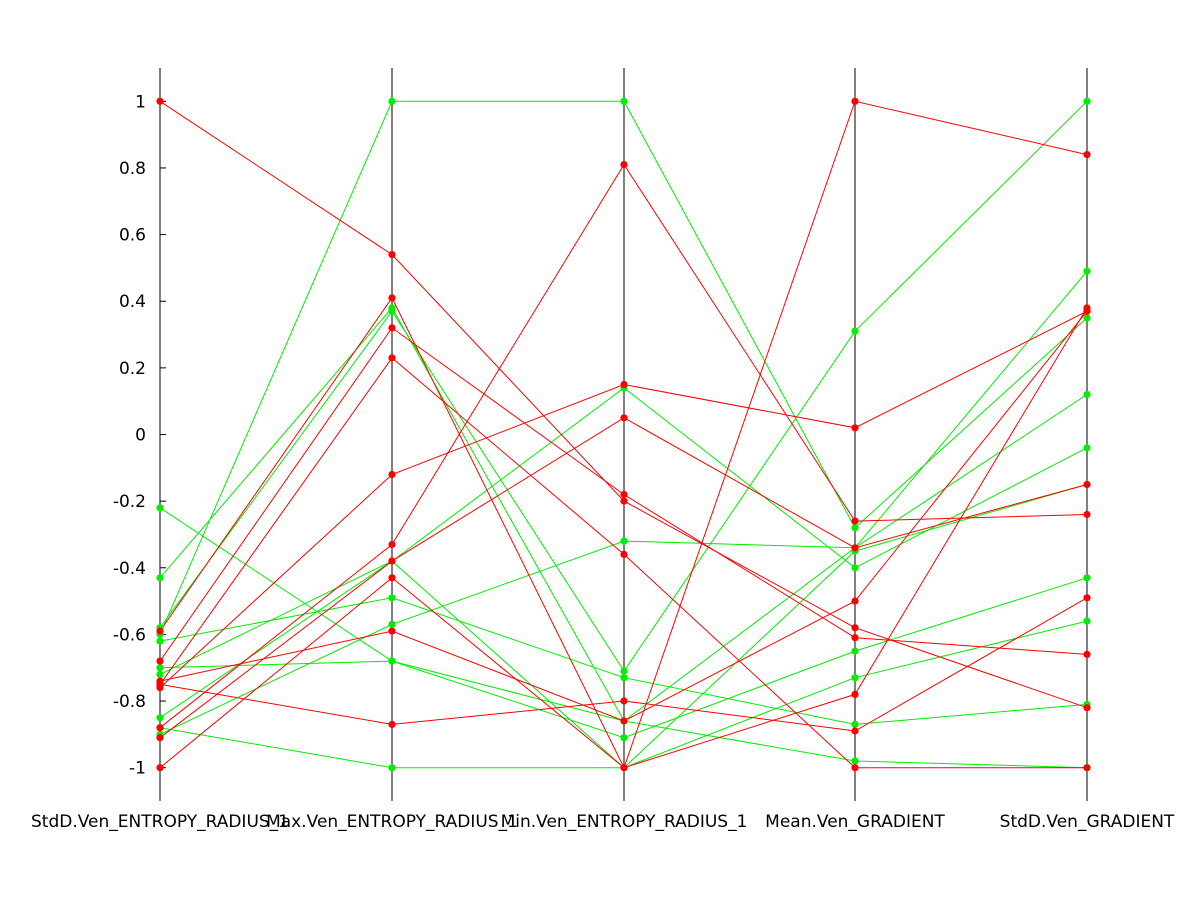  What do you see at coordinates (137, 769) in the screenshot?
I see `y-tick-label: -1` at bounding box center [137, 769].